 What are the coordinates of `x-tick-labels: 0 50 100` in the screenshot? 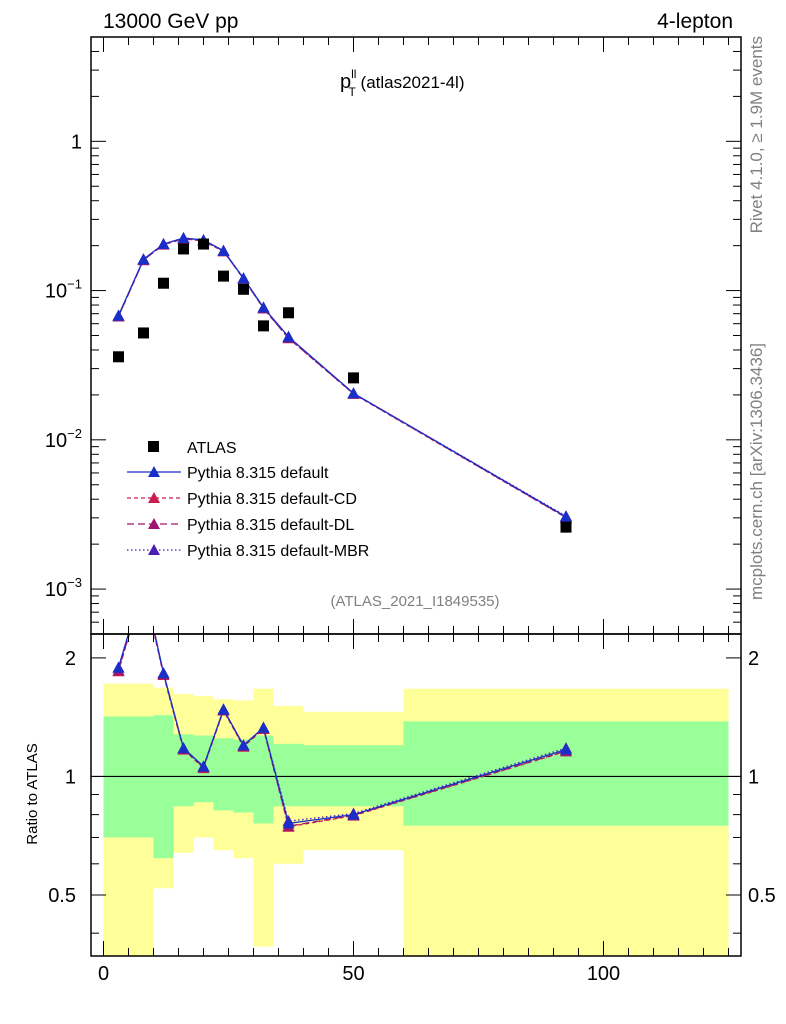 It's located at (359, 974).